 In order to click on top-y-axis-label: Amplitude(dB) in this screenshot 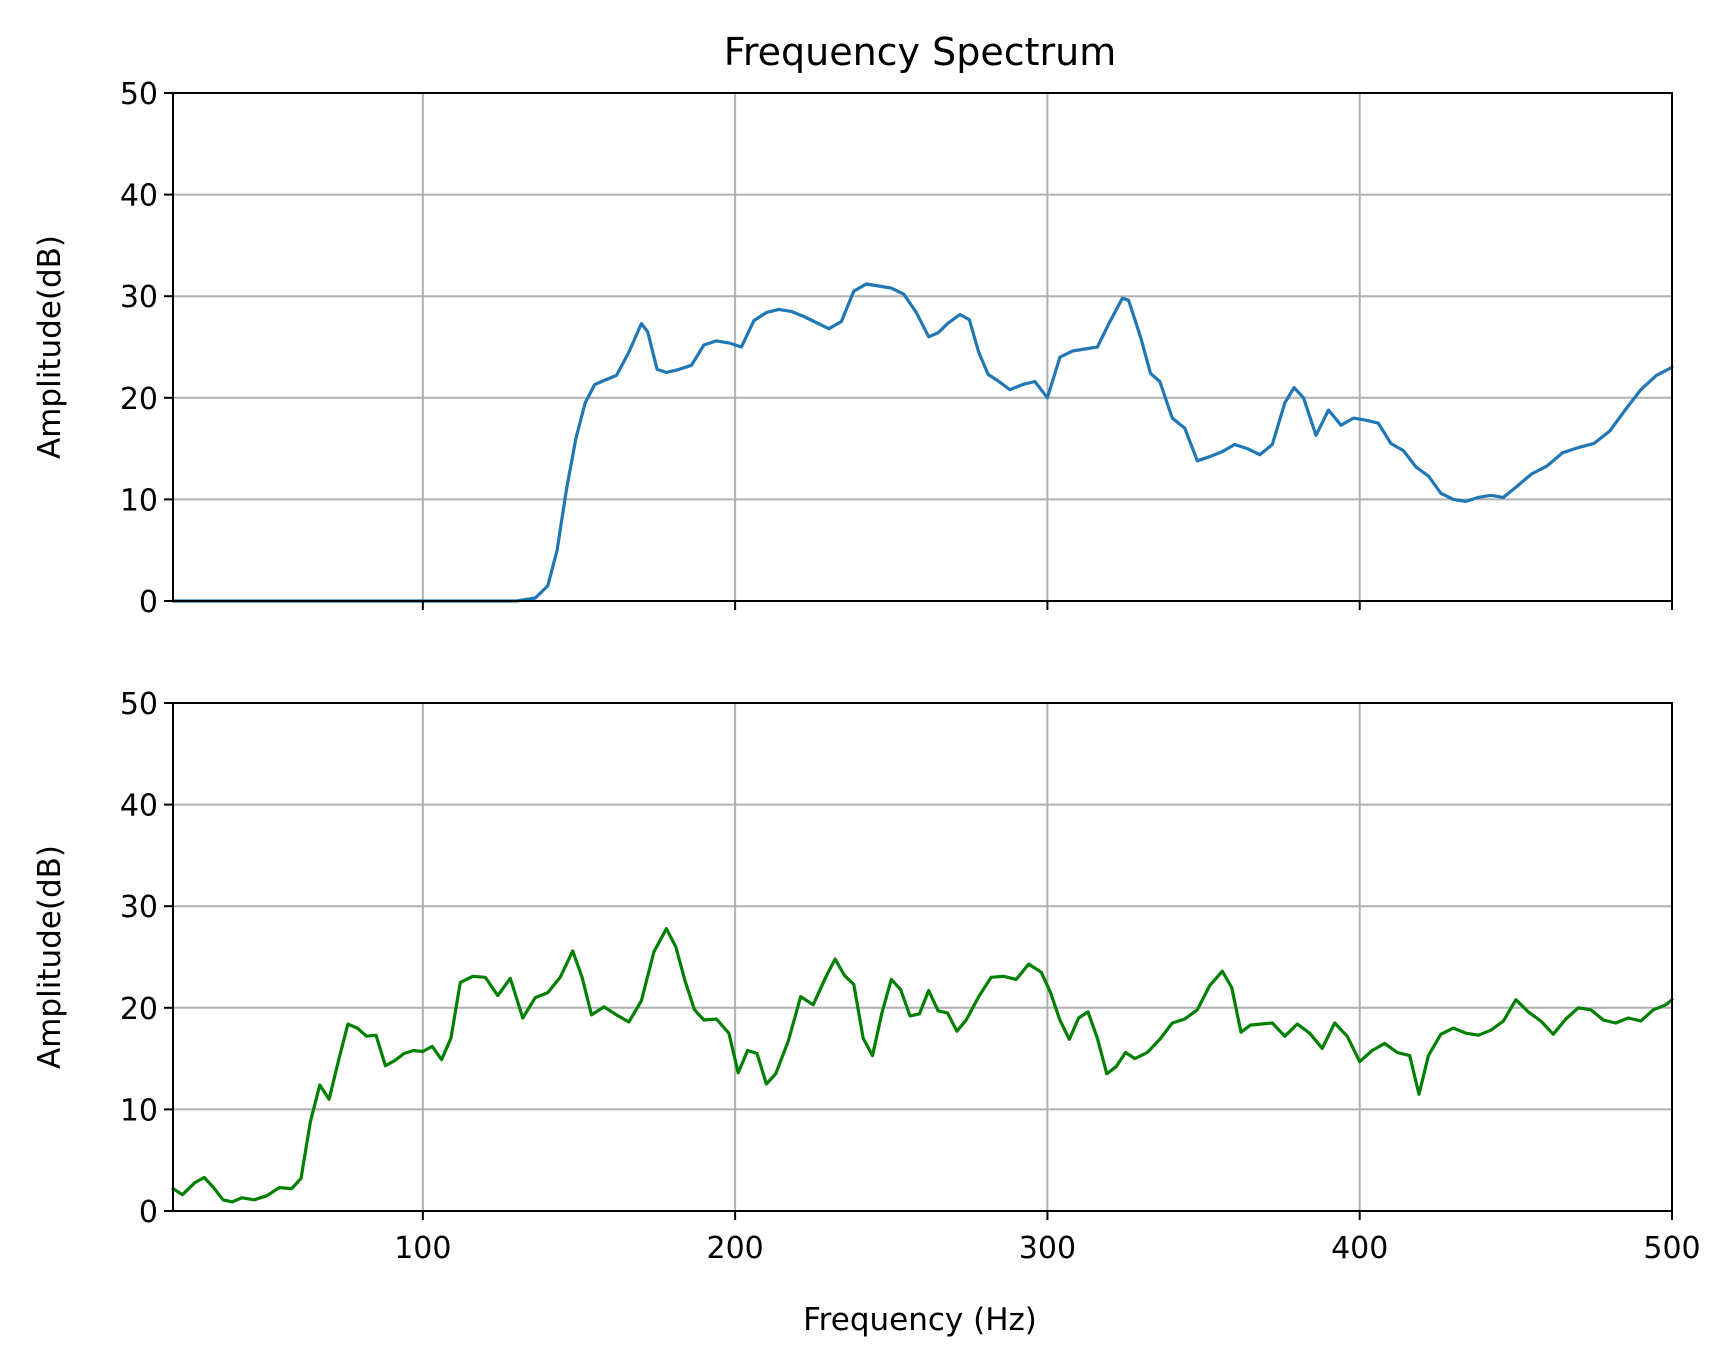, I will do `click(50, 347)`.